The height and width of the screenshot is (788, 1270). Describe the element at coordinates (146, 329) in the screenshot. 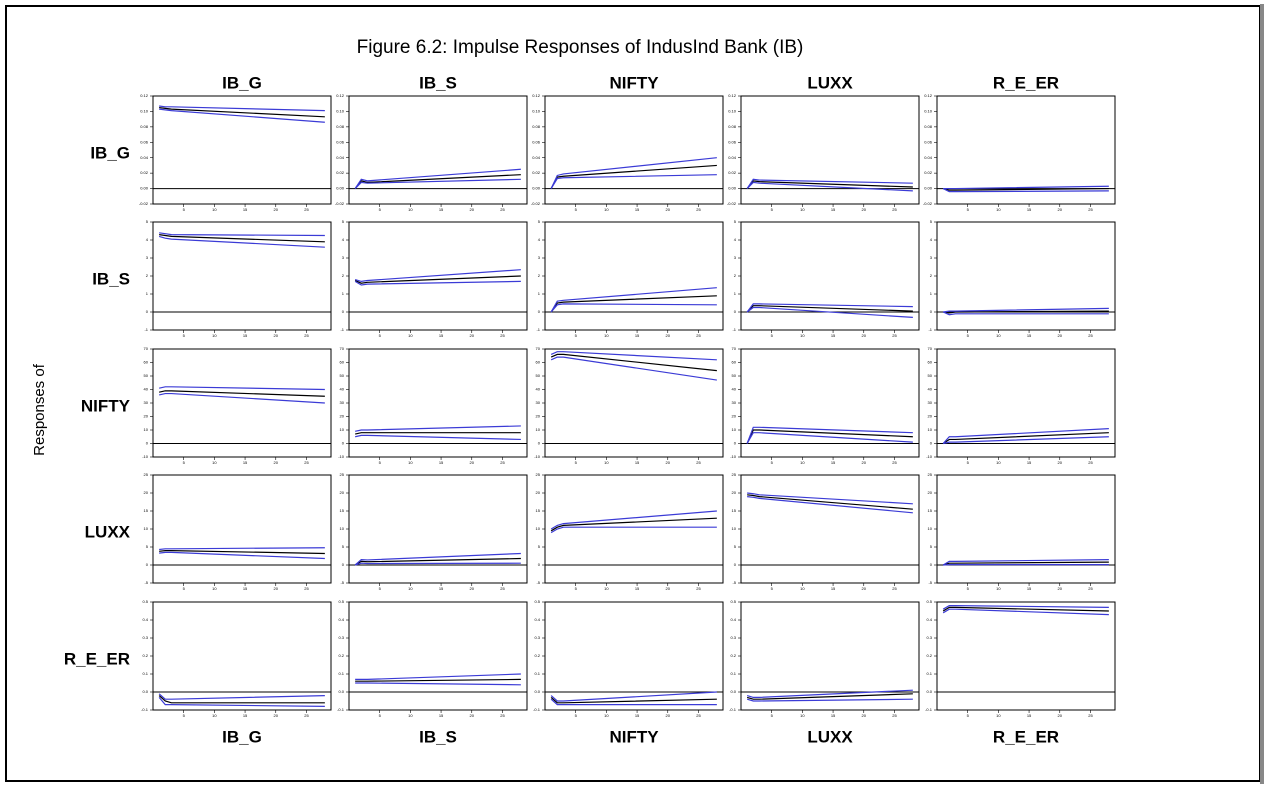

I see `y-tick-label: -1` at that location.